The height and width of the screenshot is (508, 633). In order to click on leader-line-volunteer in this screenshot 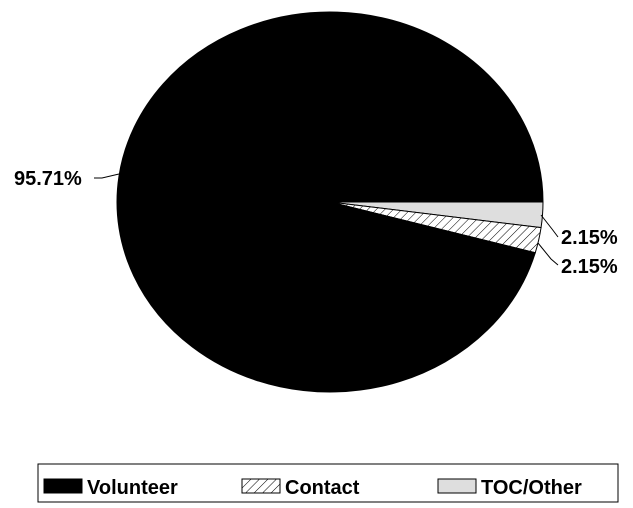, I will do `click(107, 176)`.